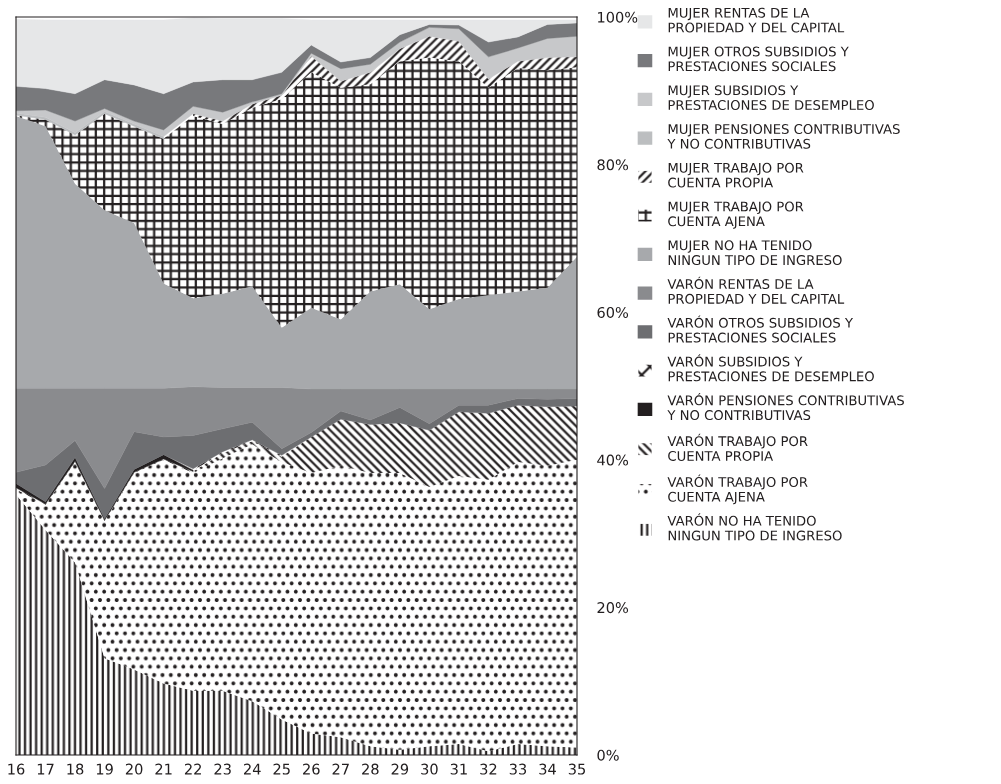 This screenshot has height=784, width=1001. Describe the element at coordinates (770, 368) in the screenshot. I see `legend-label: VARÓN SUBSIDIOS Y PRESTACIONES DE DESEMPLEO` at that location.